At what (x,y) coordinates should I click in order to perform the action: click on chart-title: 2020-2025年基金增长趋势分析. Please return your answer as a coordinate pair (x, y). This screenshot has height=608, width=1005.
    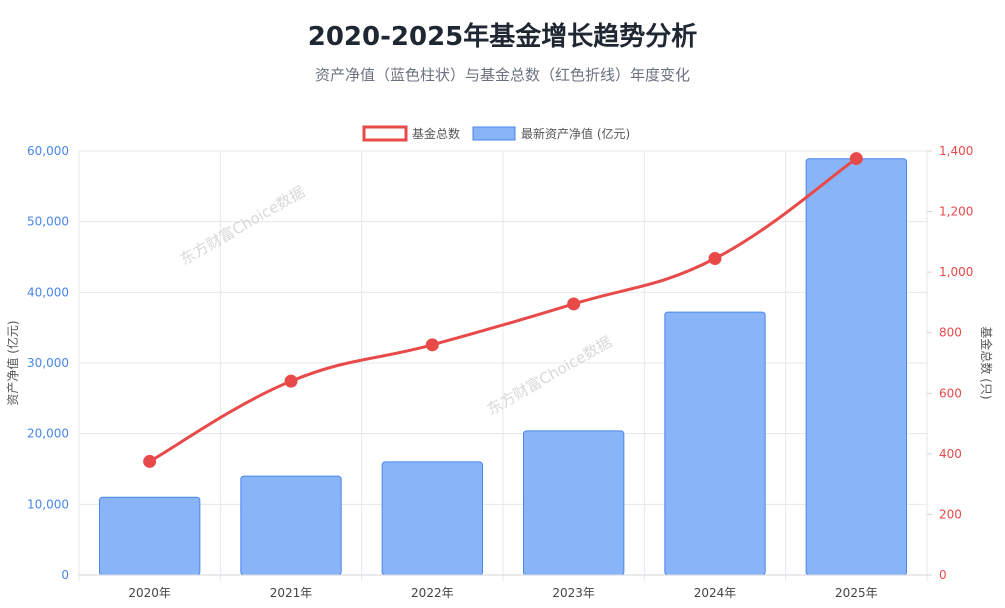
    Looking at the image, I should click on (502, 37).